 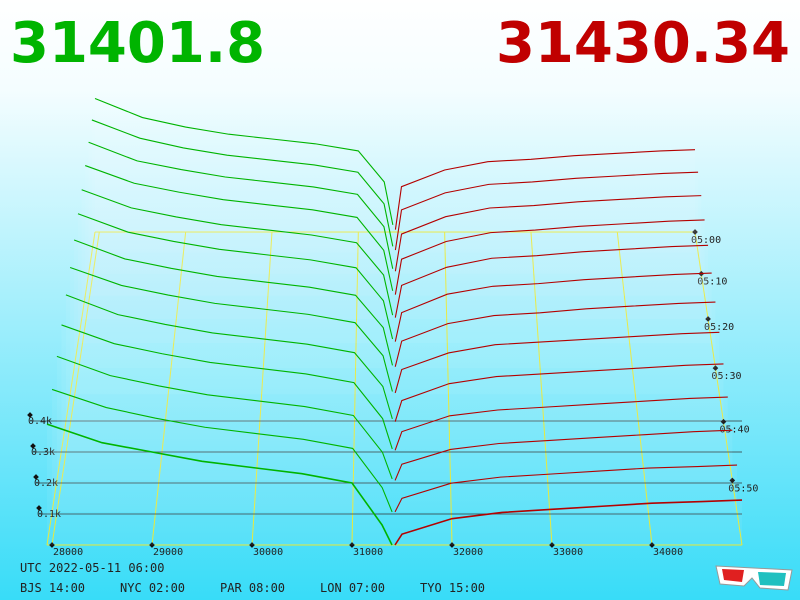 What do you see at coordinates (668, 552) in the screenshot?
I see `x-tick-label: 34000` at bounding box center [668, 552].